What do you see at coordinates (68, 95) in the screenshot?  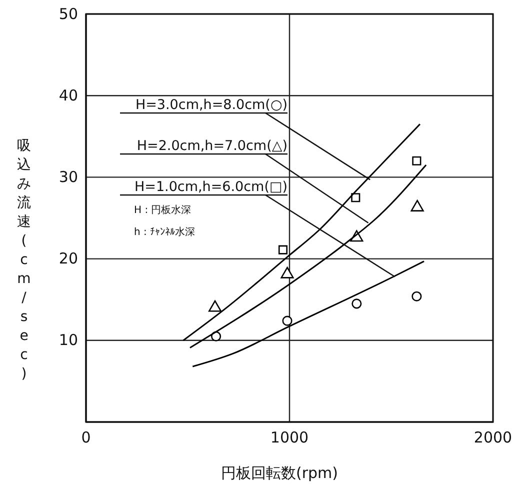 I see `y-tick-label: 40` at bounding box center [68, 95].